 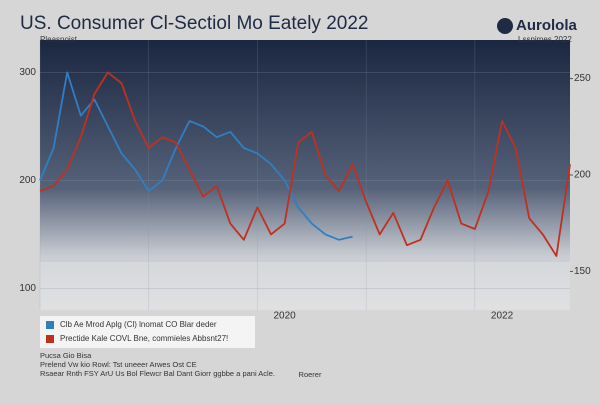 I want to click on x-tick-label: 2022, so click(x=502, y=316).